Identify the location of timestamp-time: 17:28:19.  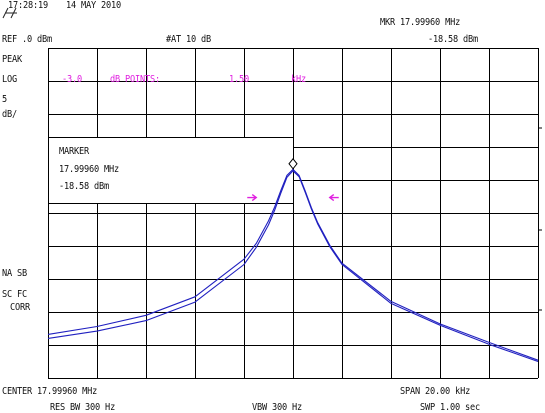
(28, 5).